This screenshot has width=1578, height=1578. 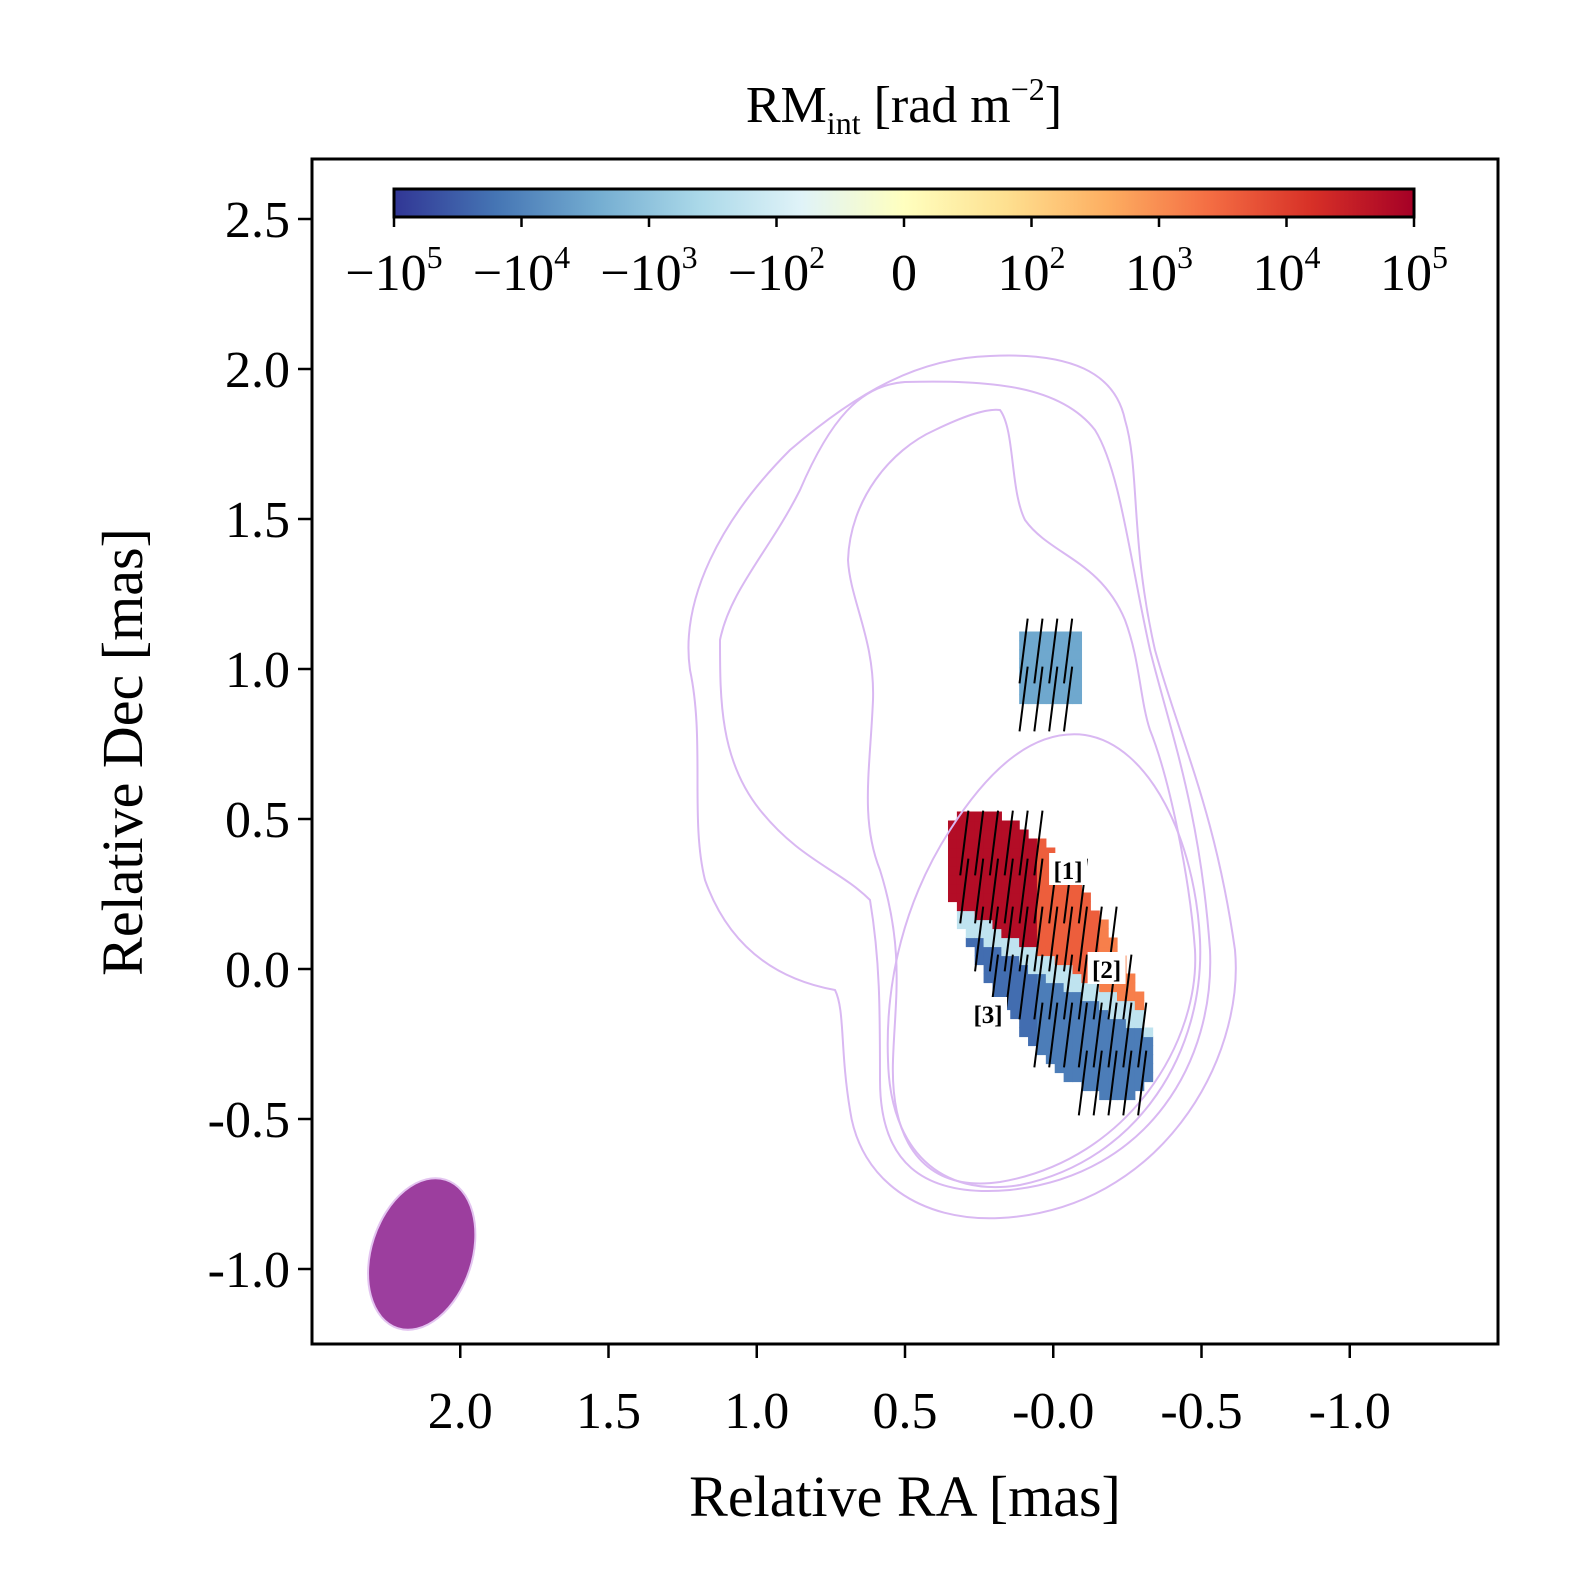 I want to click on colorbar-label-exp: −2, so click(x=1028, y=89).